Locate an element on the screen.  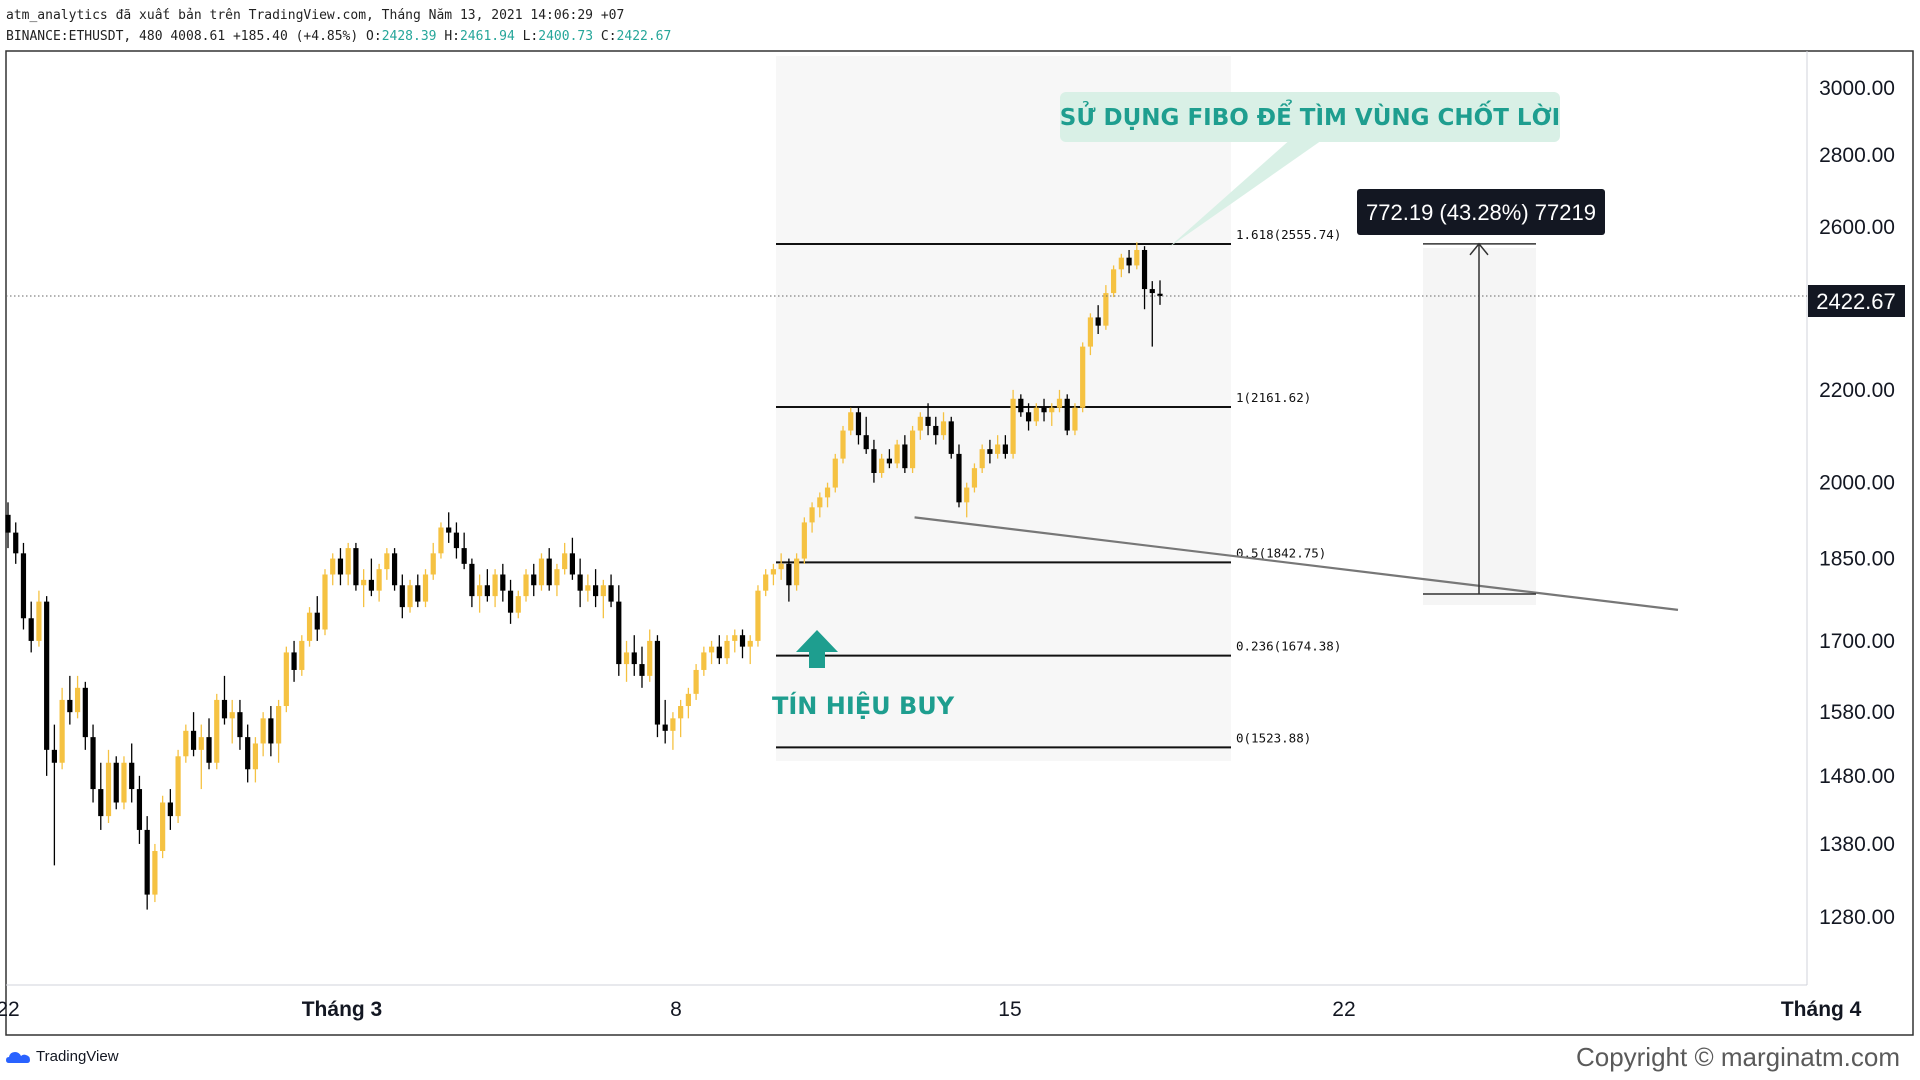
fib-level-label: 0.5(1842.75) is located at coordinates (1281, 552).